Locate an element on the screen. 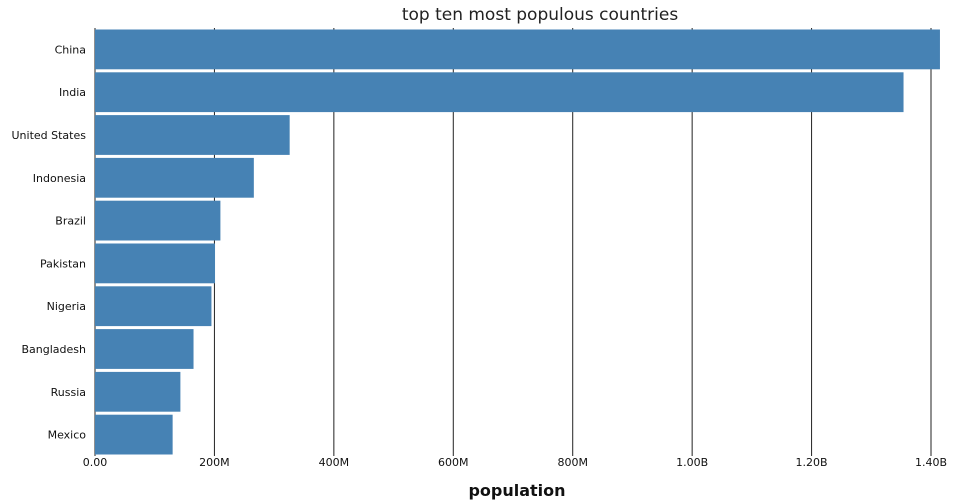  chart-title: top ten most populous countries is located at coordinates (540, 15).